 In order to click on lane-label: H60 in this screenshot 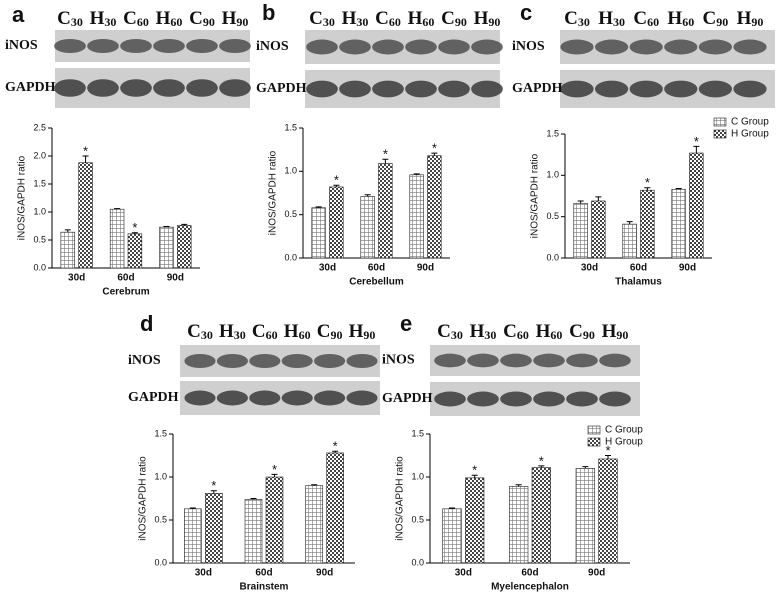, I will do `click(169, 18)`.